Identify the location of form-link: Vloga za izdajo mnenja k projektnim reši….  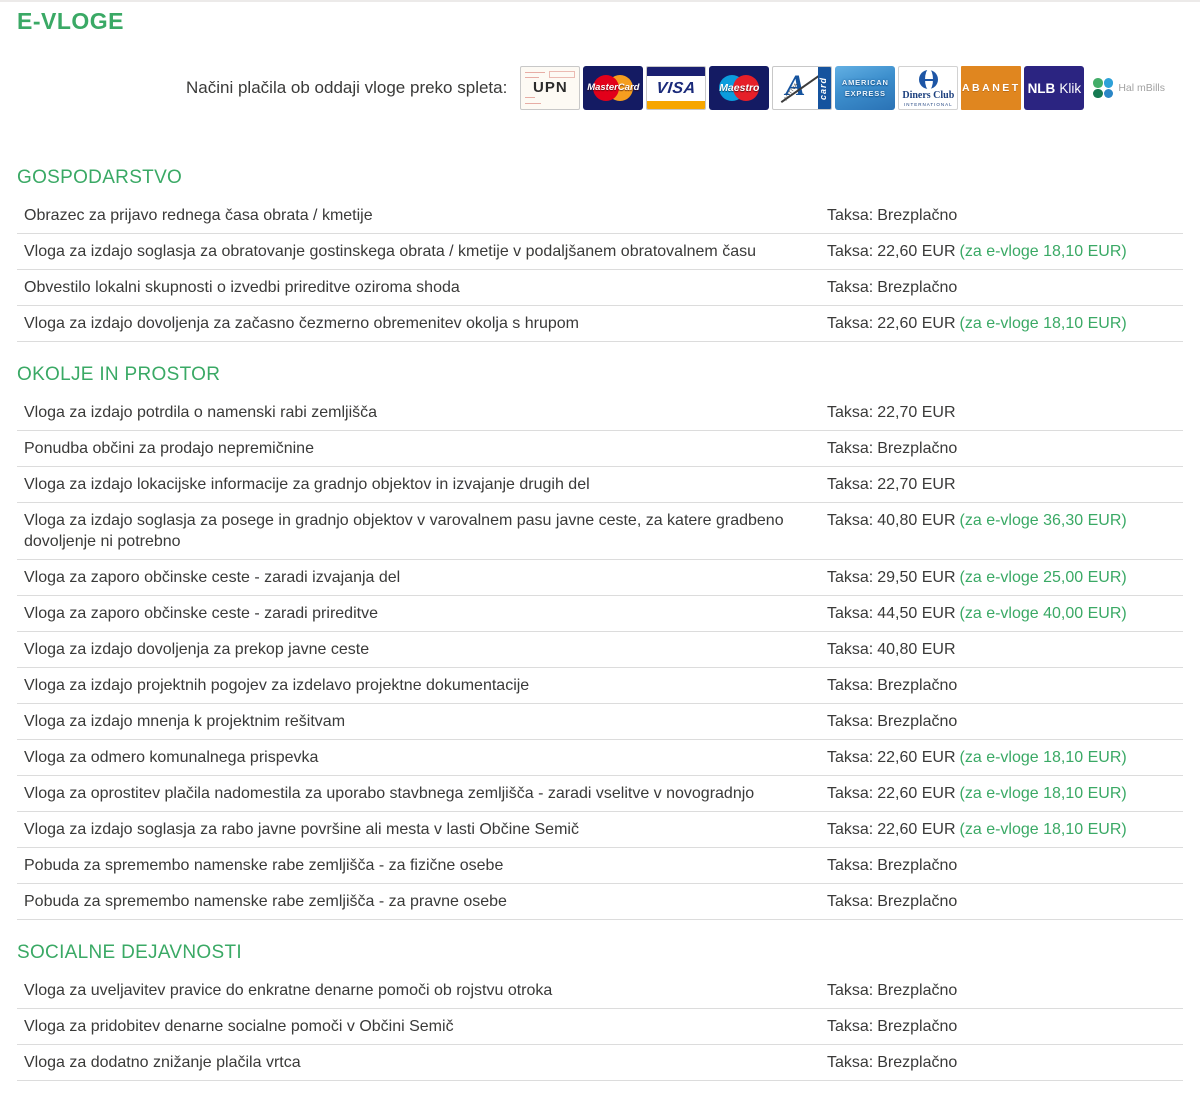
(185, 721).